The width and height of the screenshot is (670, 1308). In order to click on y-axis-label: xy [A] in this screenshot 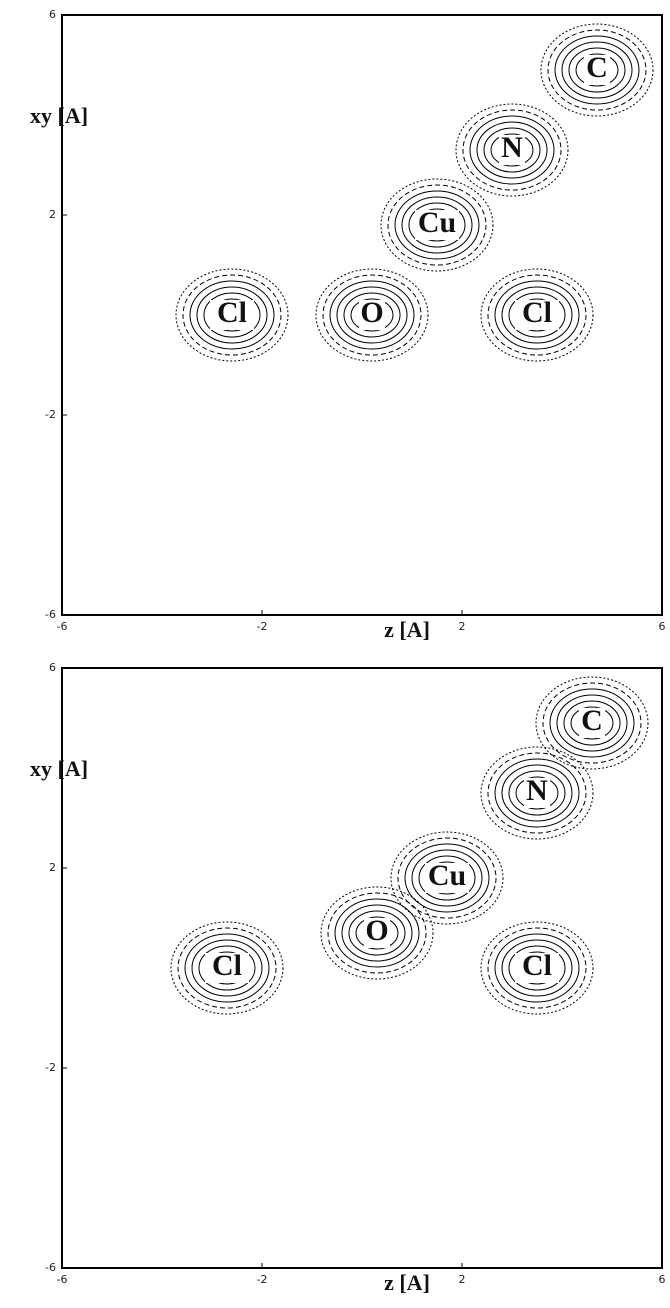, I will do `click(59, 768)`.